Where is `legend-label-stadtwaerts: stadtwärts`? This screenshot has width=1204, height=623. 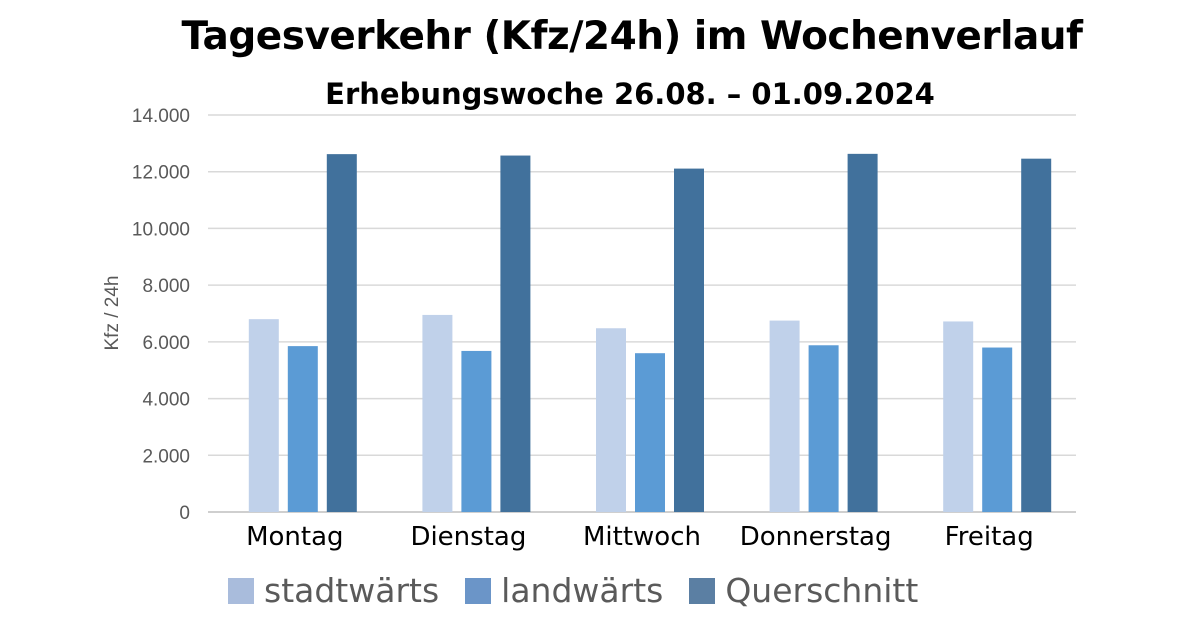
legend-label-stadtwaerts: stadtwärts is located at coordinates (352, 590).